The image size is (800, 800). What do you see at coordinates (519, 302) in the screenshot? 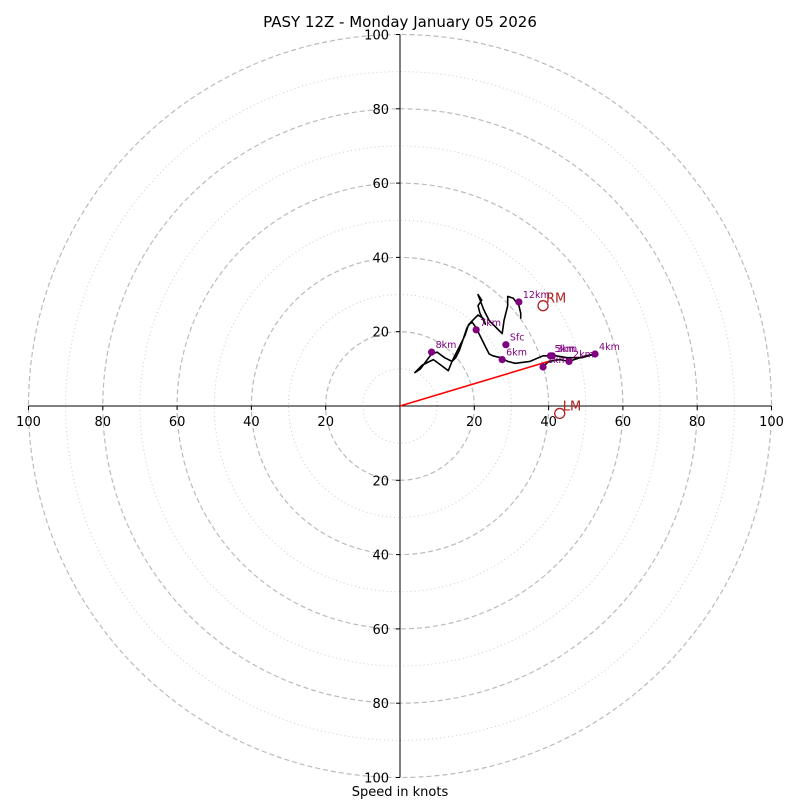
I see `height-point-12km` at bounding box center [519, 302].